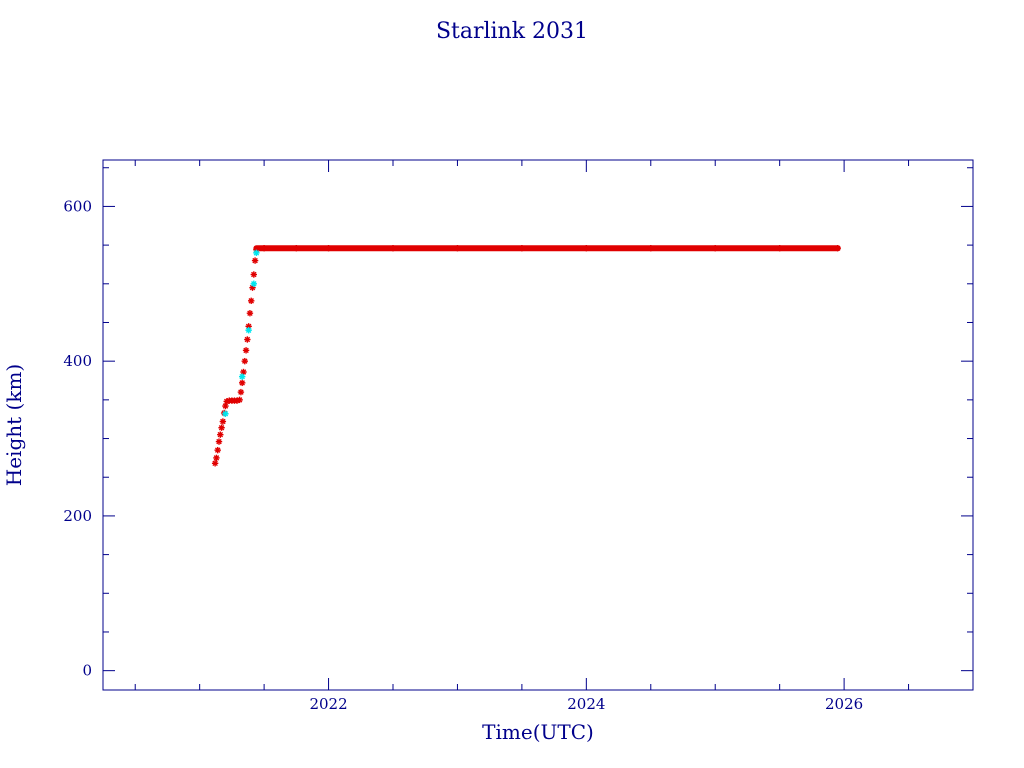  I want to click on x-tick-label: 2026, so click(844, 704).